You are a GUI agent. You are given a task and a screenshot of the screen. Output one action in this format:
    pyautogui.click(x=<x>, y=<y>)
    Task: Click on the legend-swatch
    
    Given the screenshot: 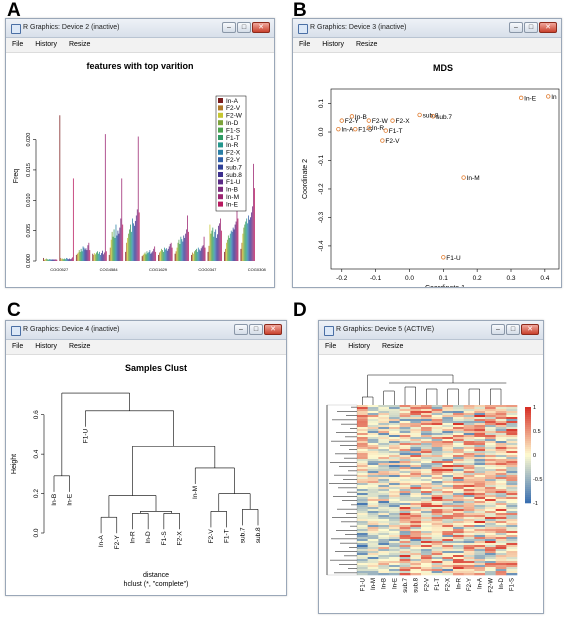 What is the action you would take?
    pyautogui.click(x=220, y=160)
    